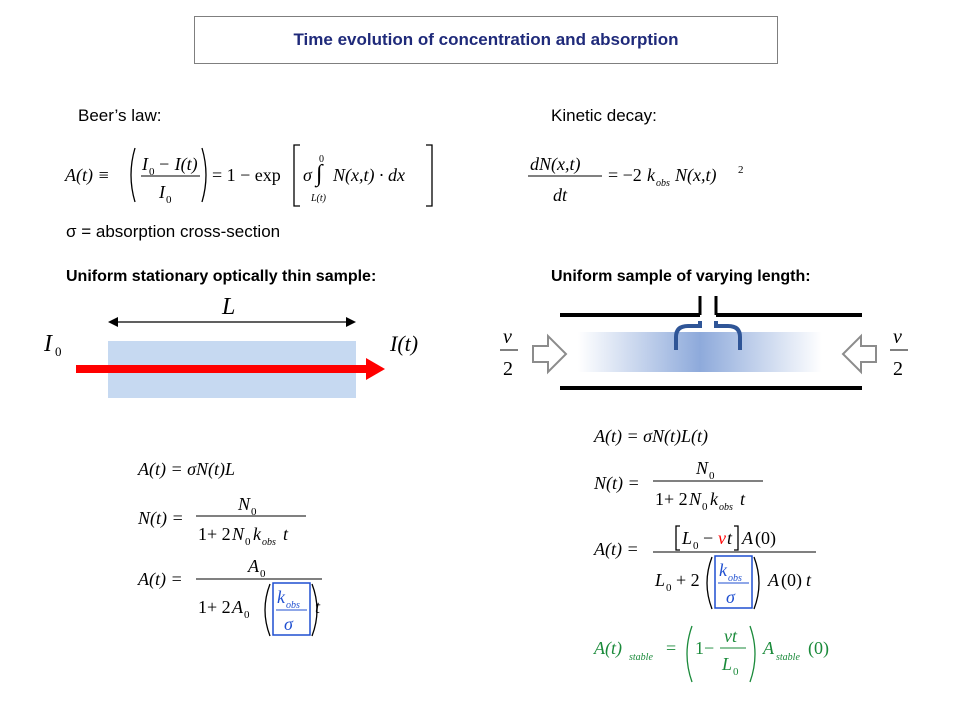  I want to click on svg-text: v, so click(722, 538).